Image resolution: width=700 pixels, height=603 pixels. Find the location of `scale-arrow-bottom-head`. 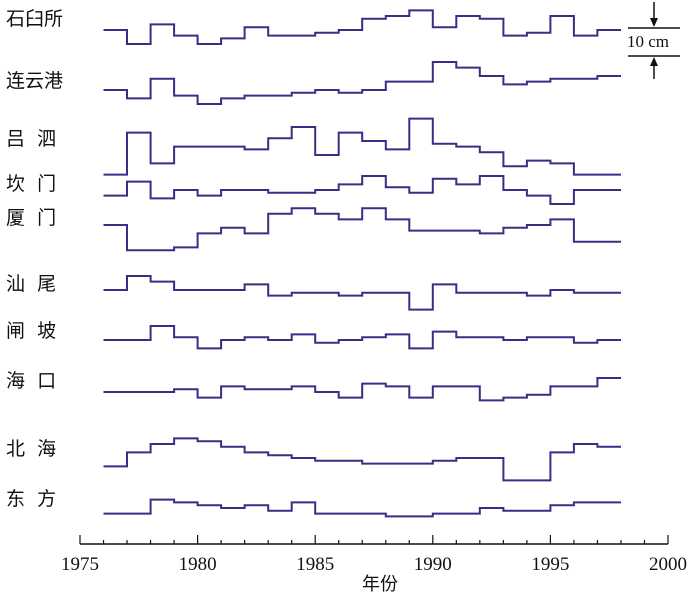

scale-arrow-bottom-head is located at coordinates (654, 61).